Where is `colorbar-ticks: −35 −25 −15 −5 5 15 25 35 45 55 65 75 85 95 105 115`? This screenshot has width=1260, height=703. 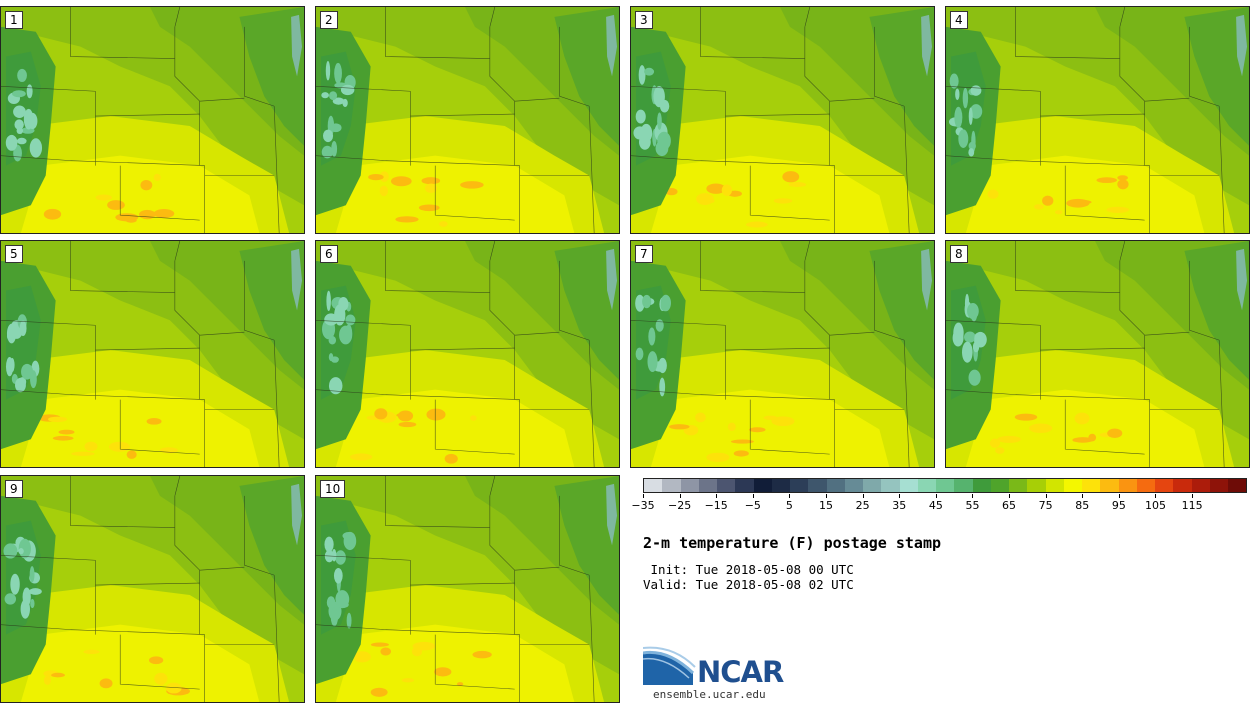 colorbar-ticks: −35 −25 −15 −5 5 15 25 35 45 55 65 75 85 95 105 115 is located at coordinates (939, 504).